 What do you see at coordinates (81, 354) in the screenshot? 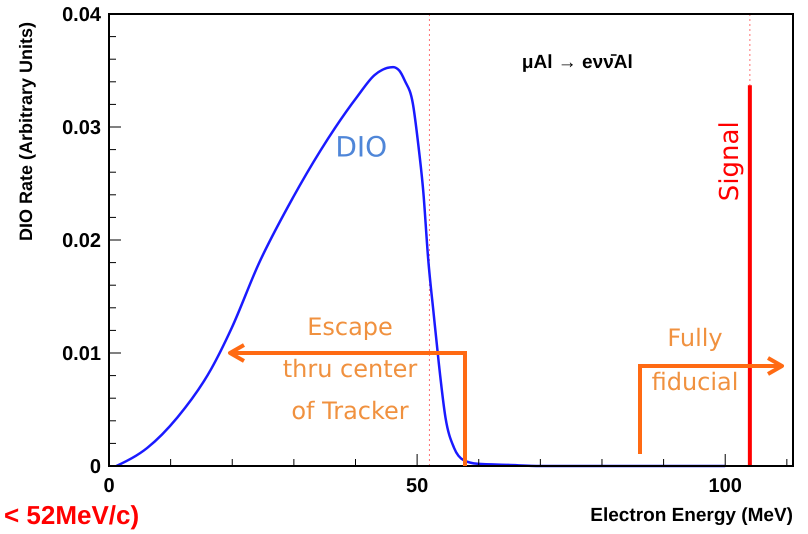
I see `y-tick-label: 0.01` at bounding box center [81, 354].